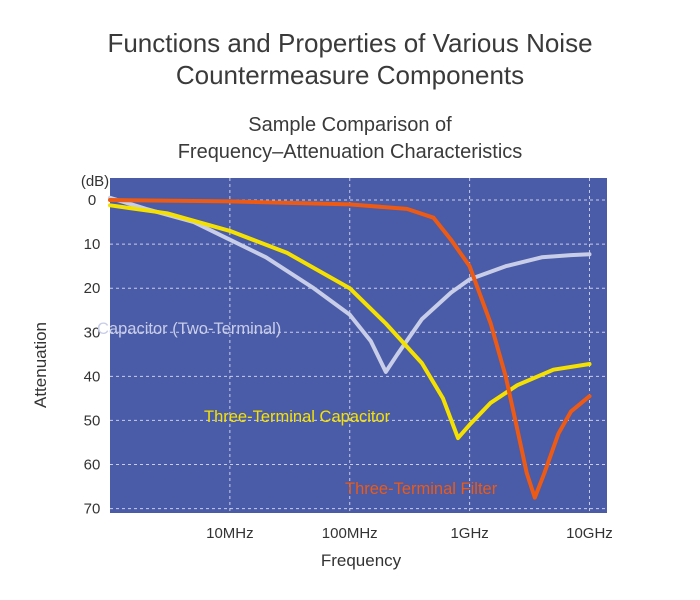 The image size is (700, 600). I want to click on chart-title-line-2: Frequency–Attenuation Characteristics, so click(350, 152).